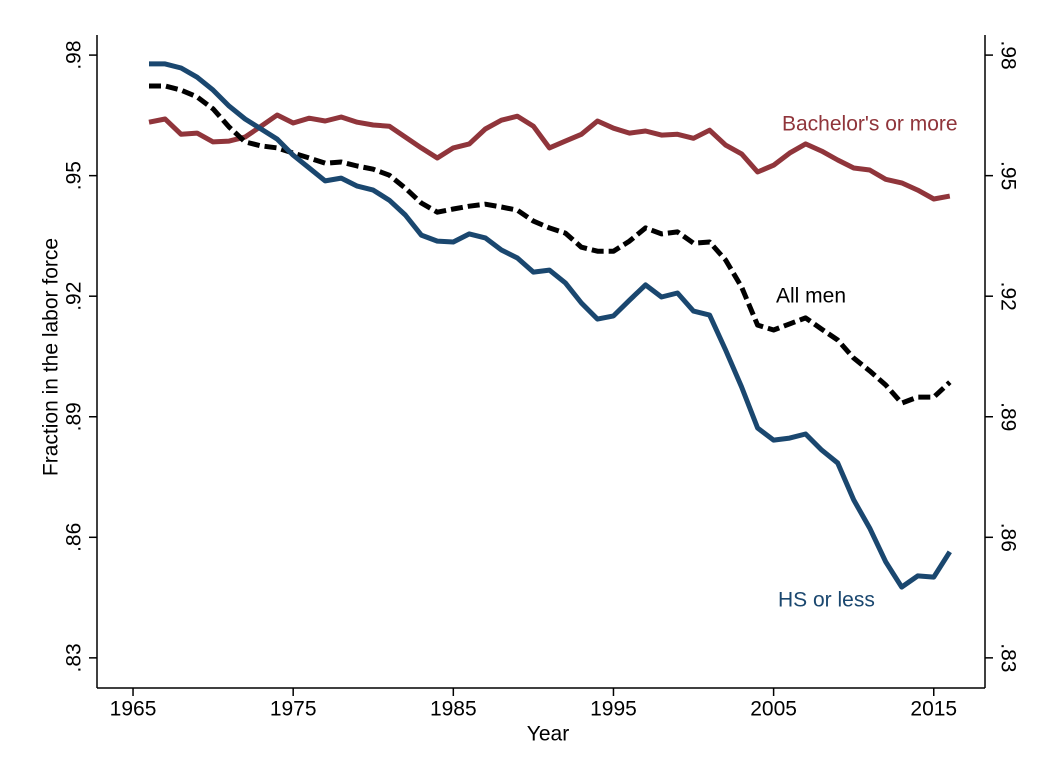 The image size is (1051, 773). I want to click on x-axis-label: Year, so click(548, 734).